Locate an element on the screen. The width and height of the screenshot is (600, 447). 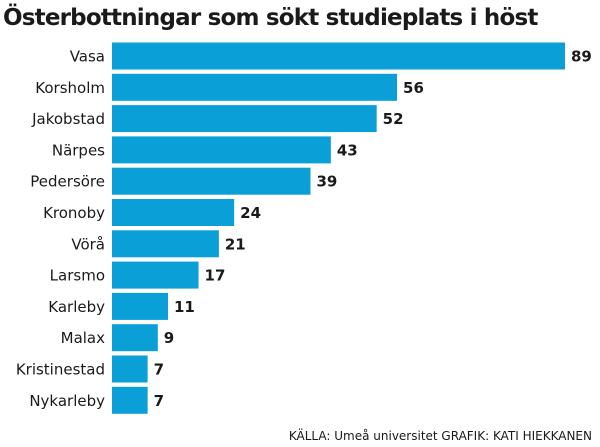
category-label: Pedersöre is located at coordinates (67, 182).